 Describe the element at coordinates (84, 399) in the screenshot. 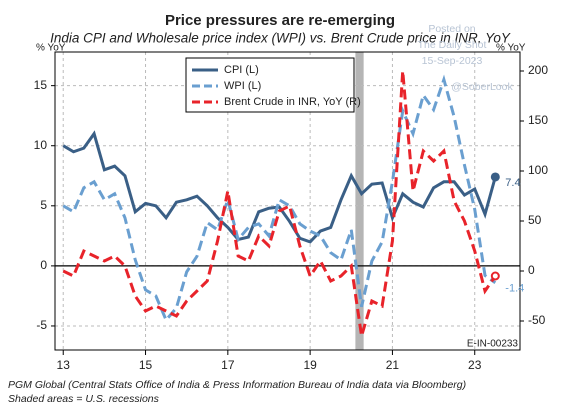

I see `note: Shaded areas = U.S. recessions` at that location.